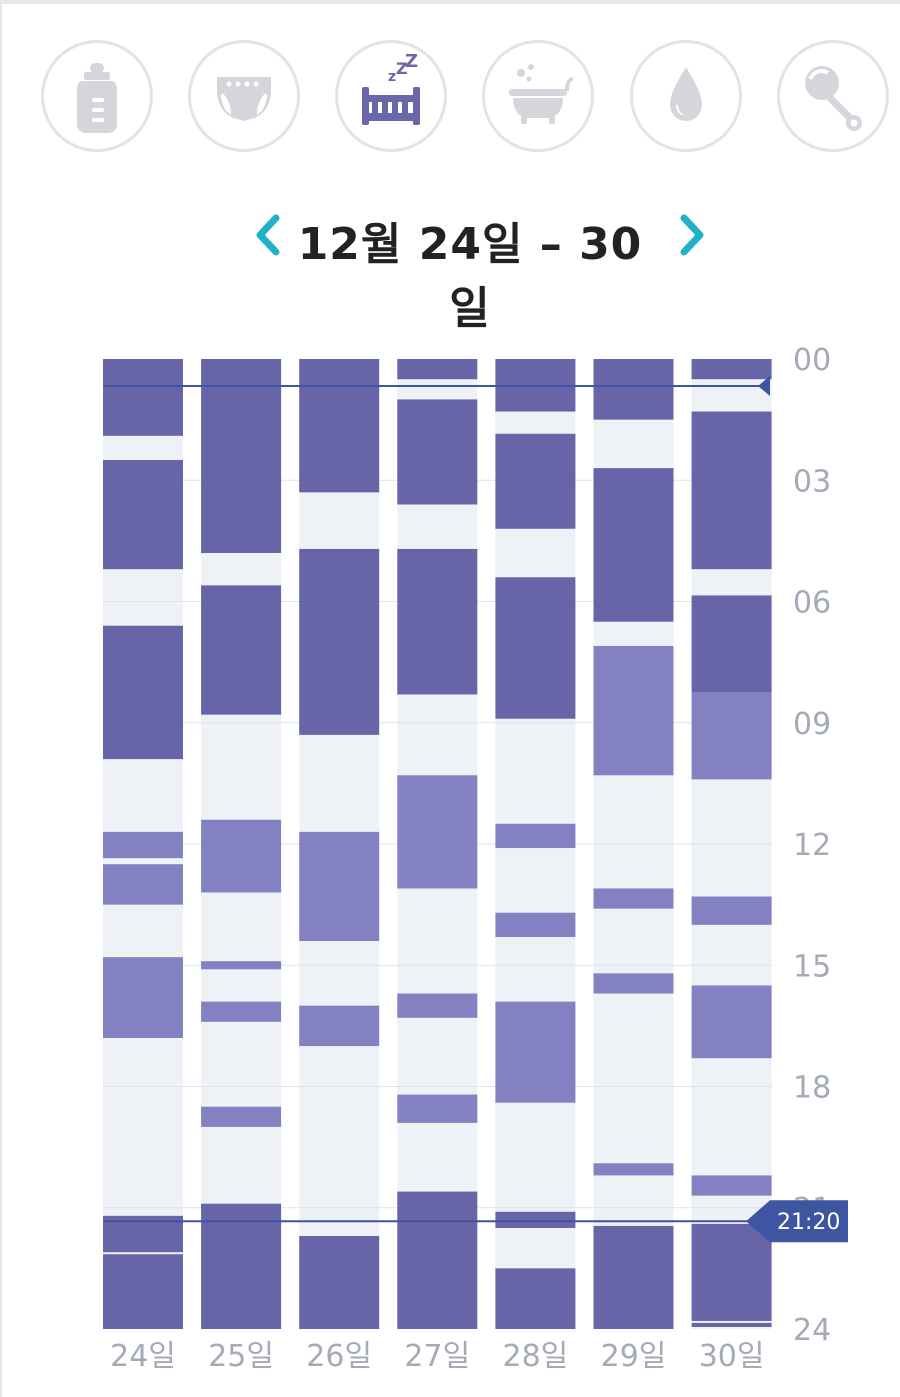  Describe the element at coordinates (339, 1356) in the screenshot. I see `day-label: 26일` at that location.